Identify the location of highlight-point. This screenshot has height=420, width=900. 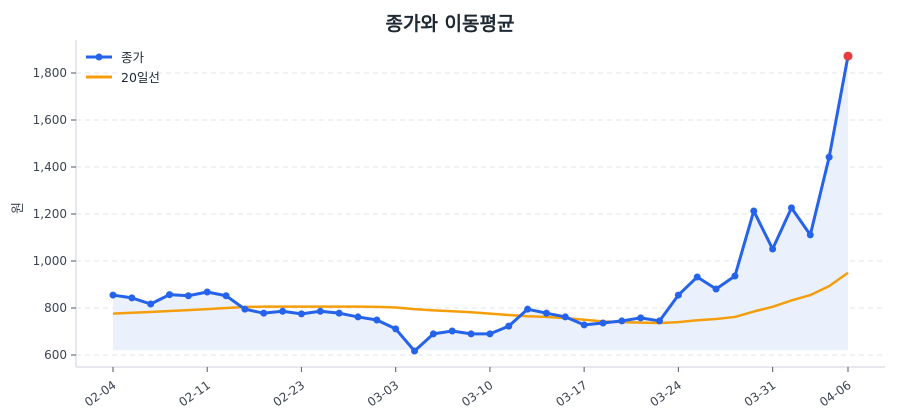
(848, 56).